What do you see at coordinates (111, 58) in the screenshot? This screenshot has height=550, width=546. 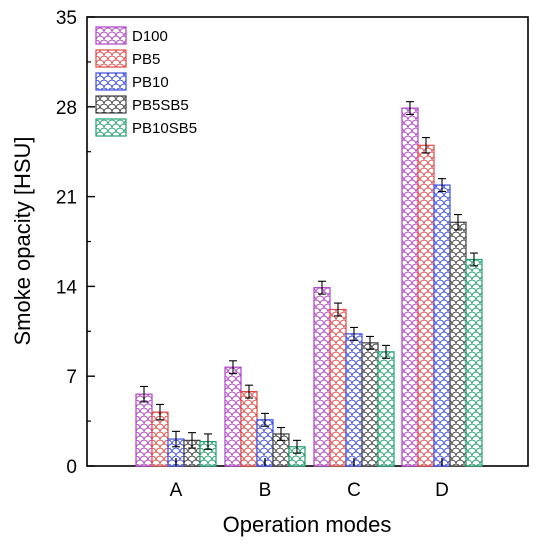 I see `legend-swatch-PB5` at bounding box center [111, 58].